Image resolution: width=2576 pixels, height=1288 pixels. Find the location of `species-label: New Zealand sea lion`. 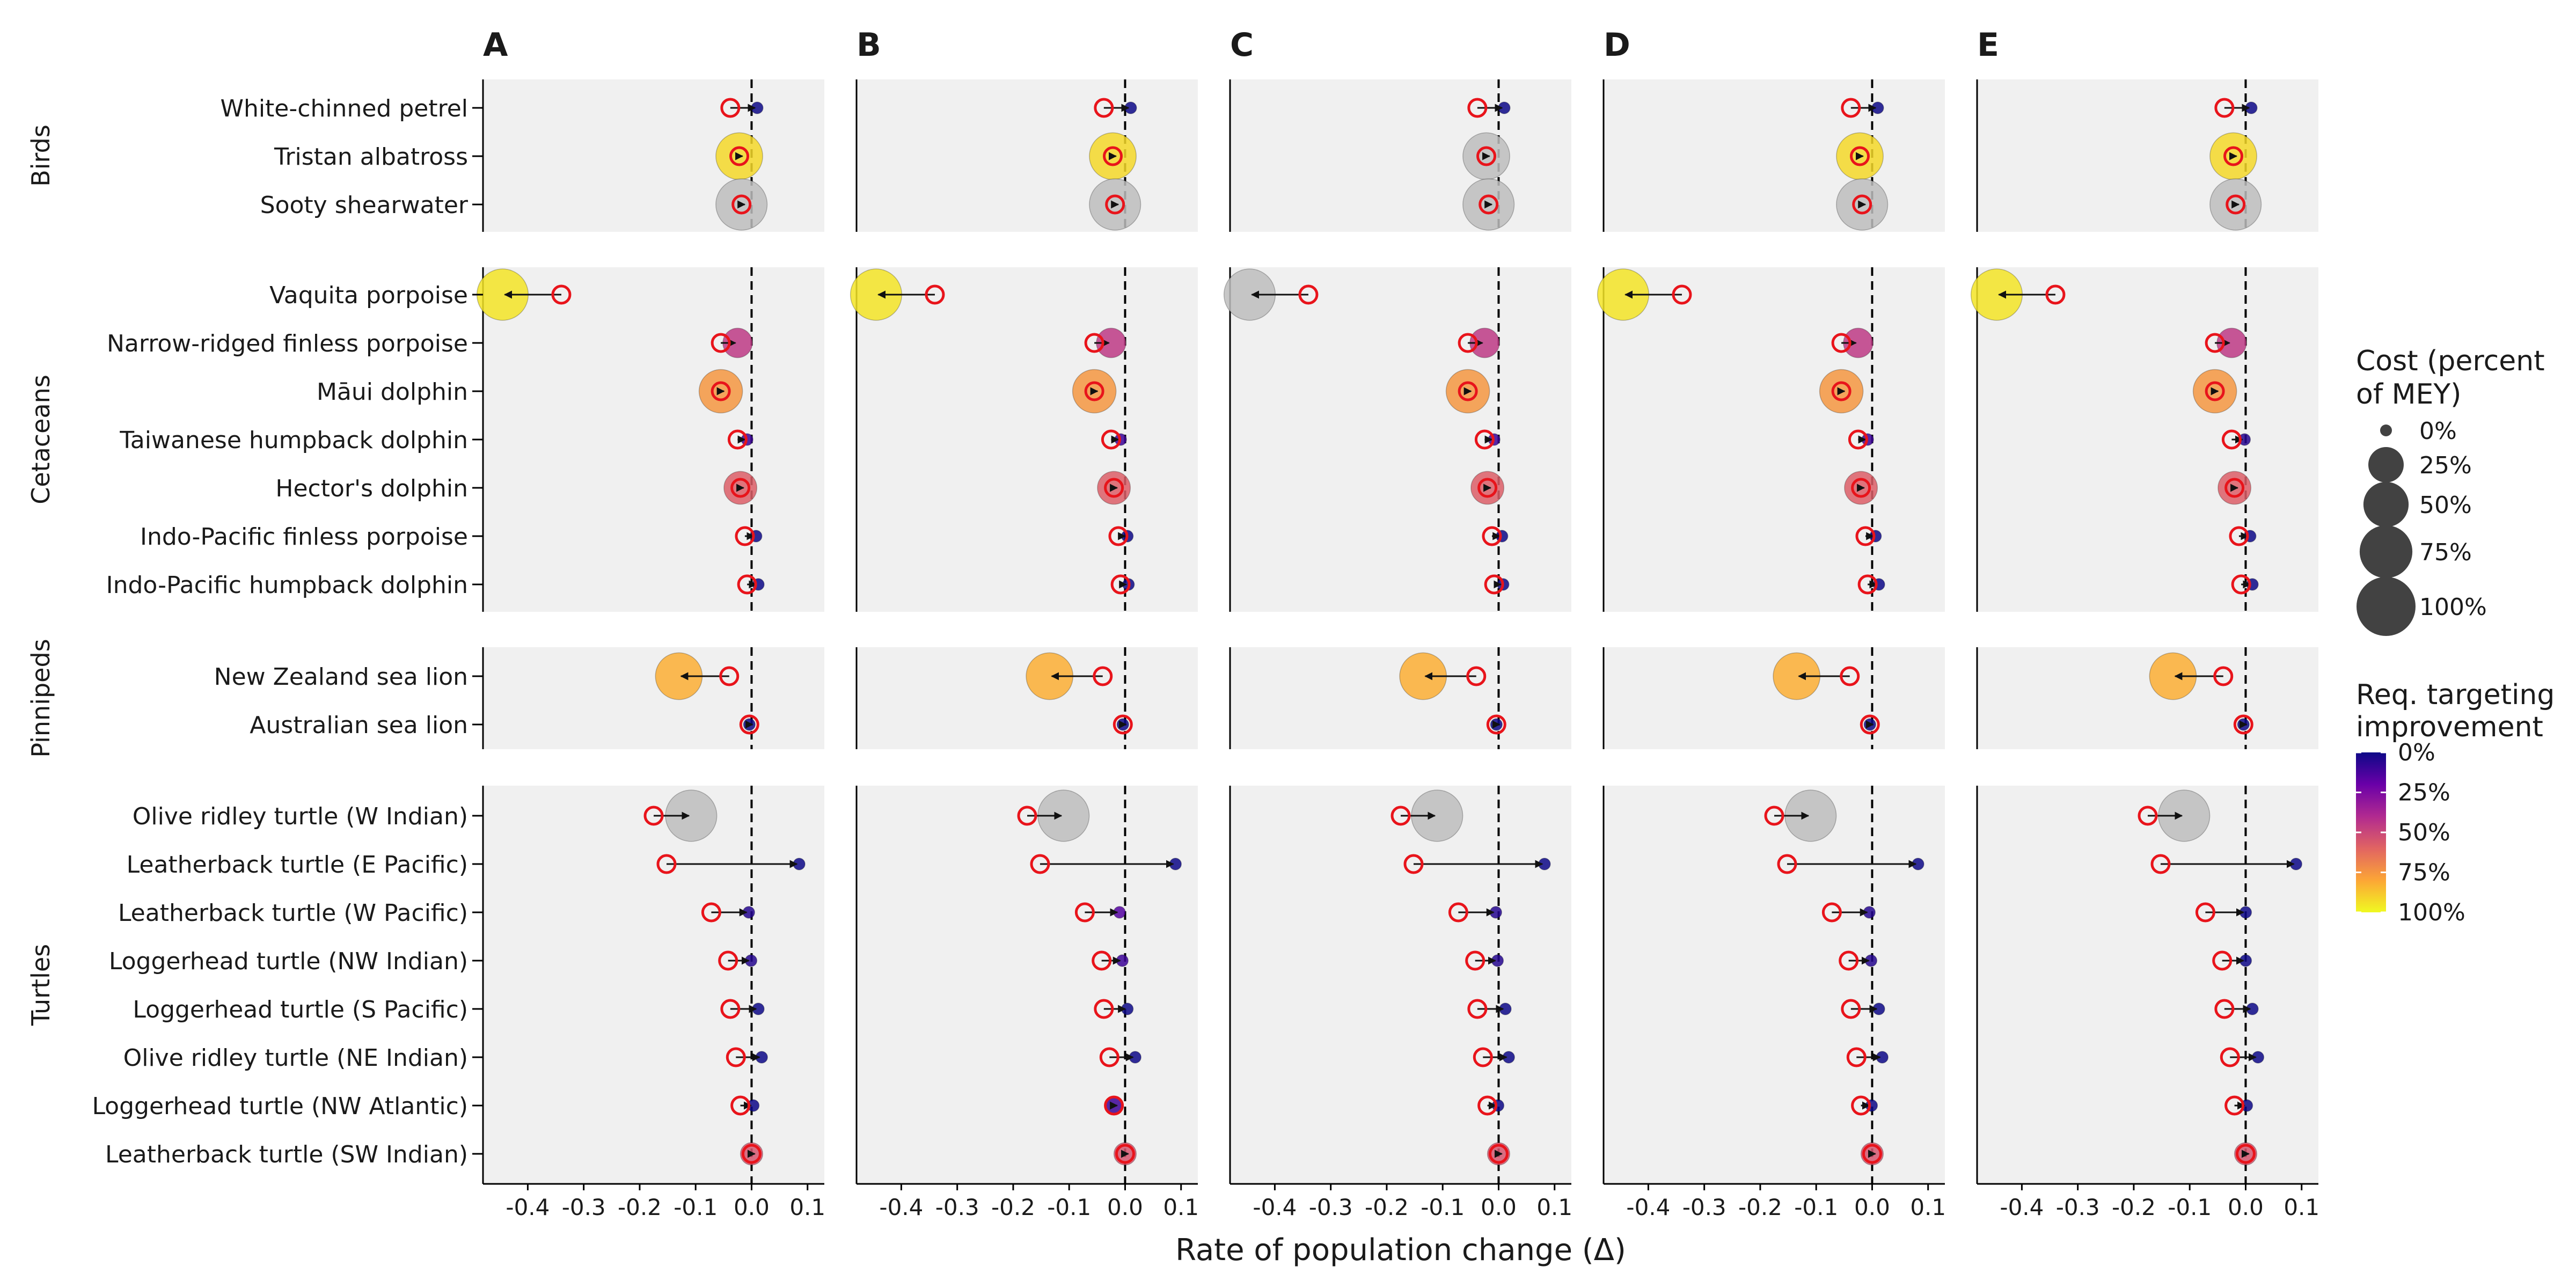

species-label: New Zealand sea lion is located at coordinates (341, 677).